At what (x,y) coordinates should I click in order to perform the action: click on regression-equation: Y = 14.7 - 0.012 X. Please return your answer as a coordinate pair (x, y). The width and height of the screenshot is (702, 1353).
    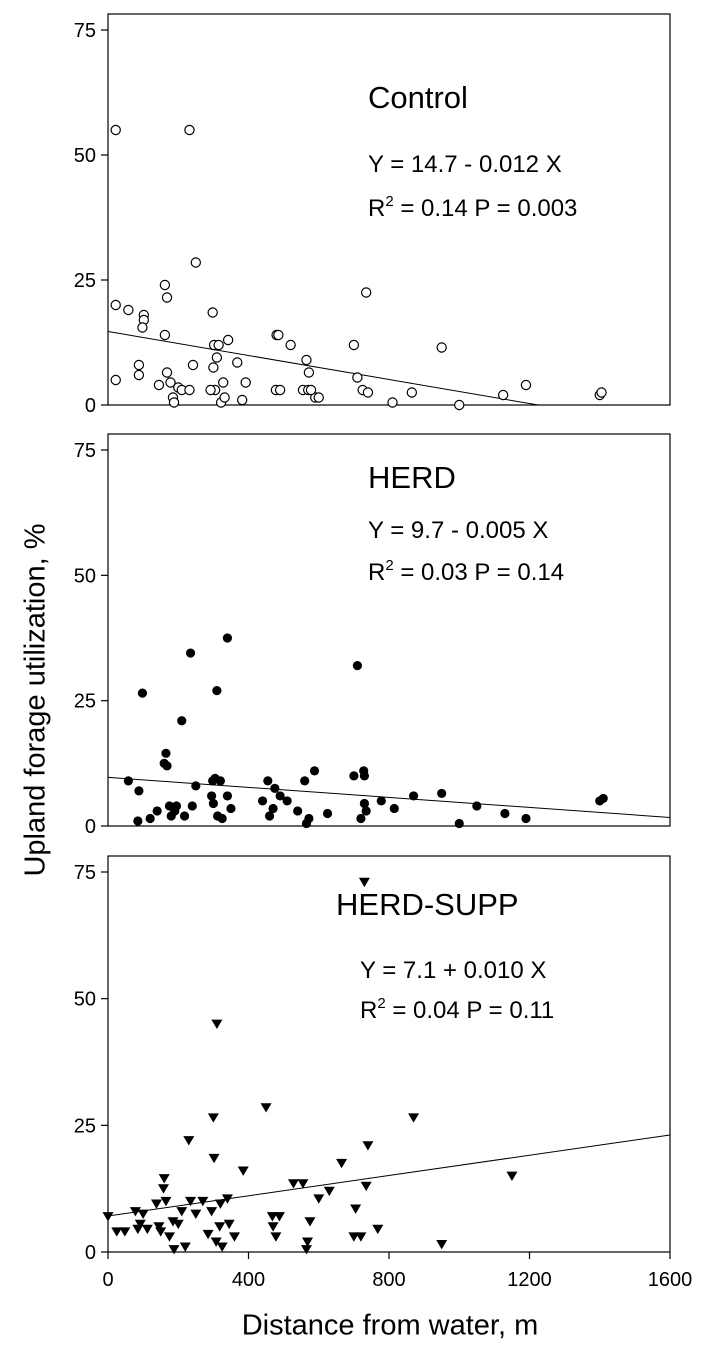
    Looking at the image, I should click on (465, 164).